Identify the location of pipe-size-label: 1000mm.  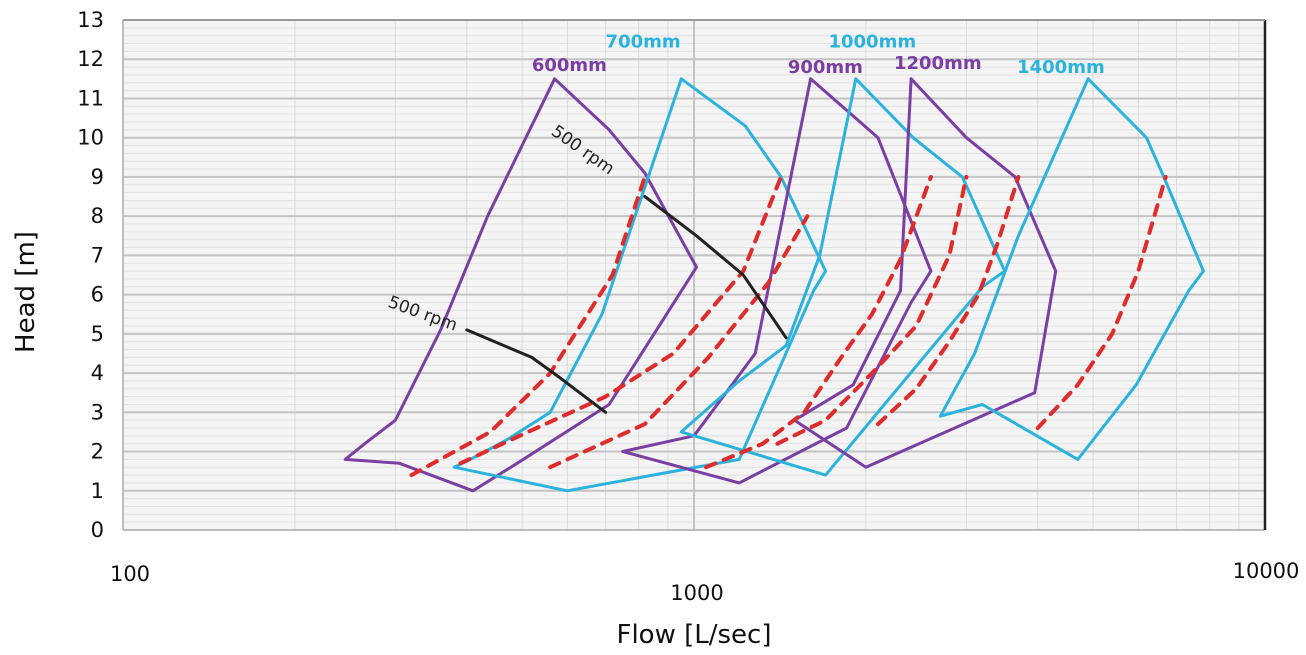
(872, 41).